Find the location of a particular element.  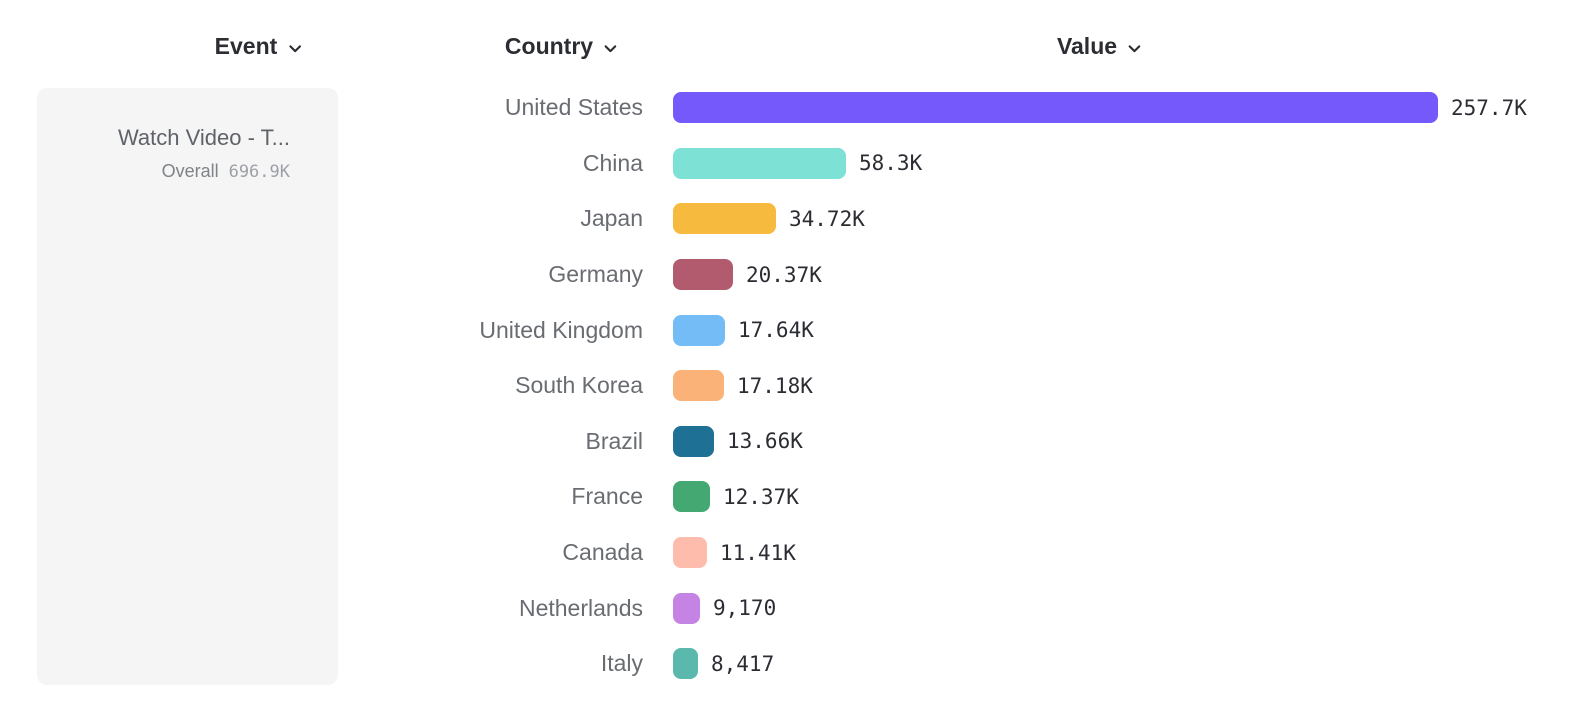

chart-row: France 12.37K is located at coordinates (792, 497).